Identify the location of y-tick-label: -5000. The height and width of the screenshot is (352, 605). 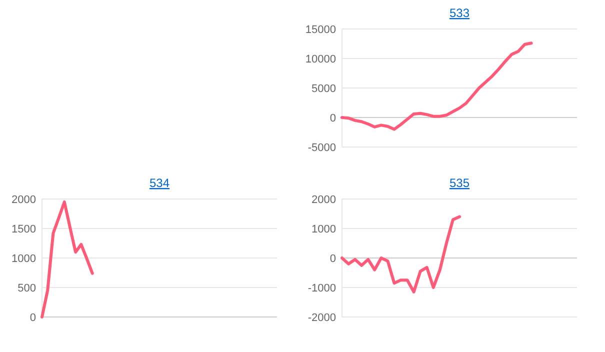
(322, 148).